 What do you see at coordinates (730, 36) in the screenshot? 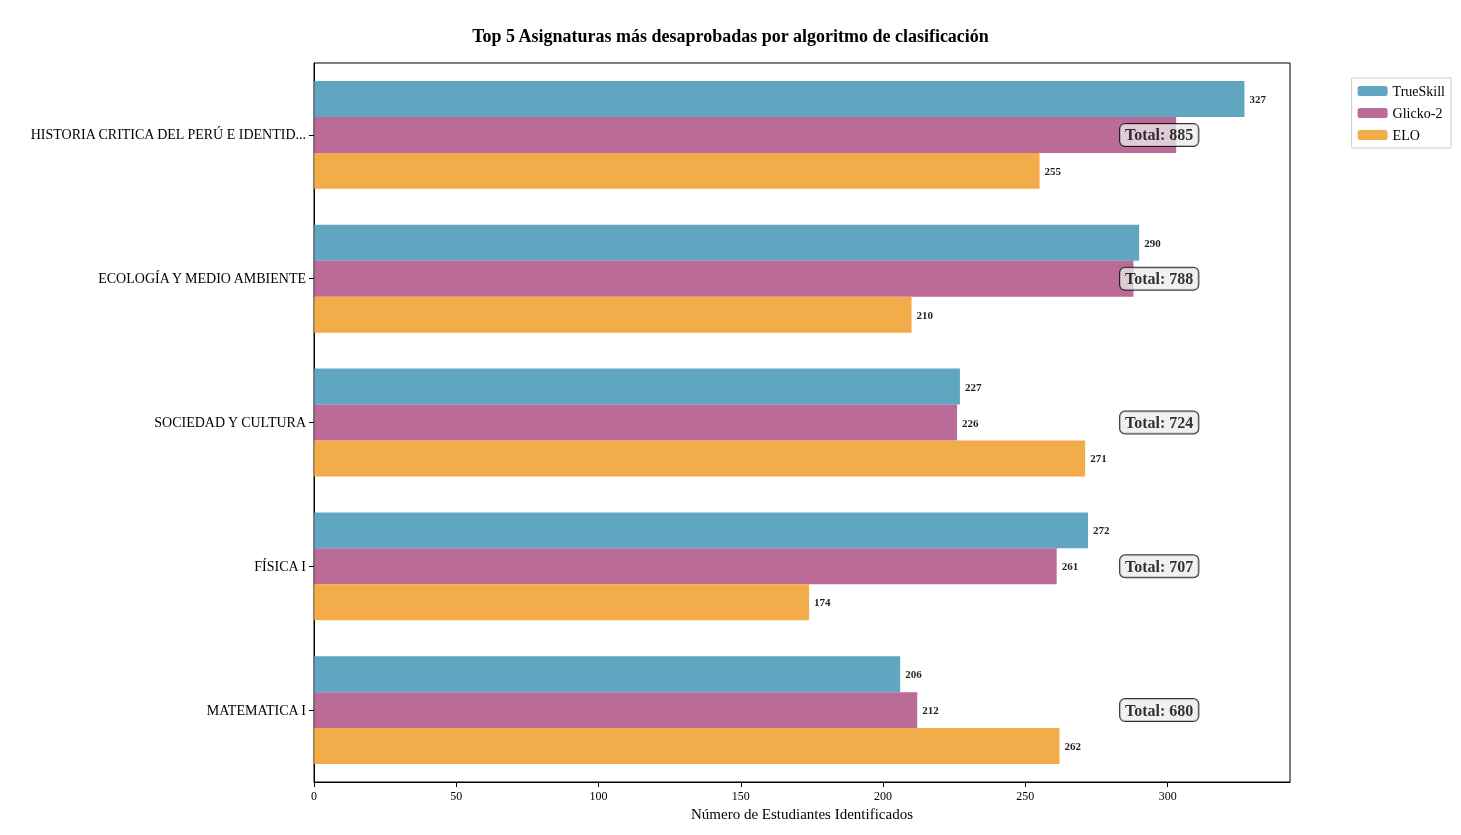
I see `chart-title: Top 5 Asignaturas más desaprobadas por algoritmo de clasificación` at bounding box center [730, 36].